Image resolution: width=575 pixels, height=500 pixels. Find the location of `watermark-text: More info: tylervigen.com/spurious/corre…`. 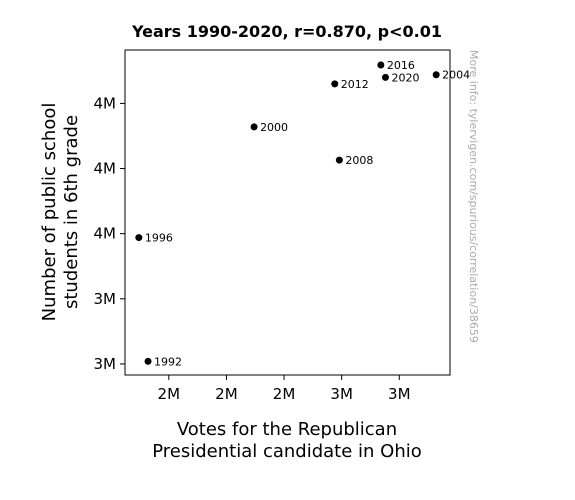

watermark-text: More info: tylervigen.com/spurious/corre… is located at coordinates (473, 196).